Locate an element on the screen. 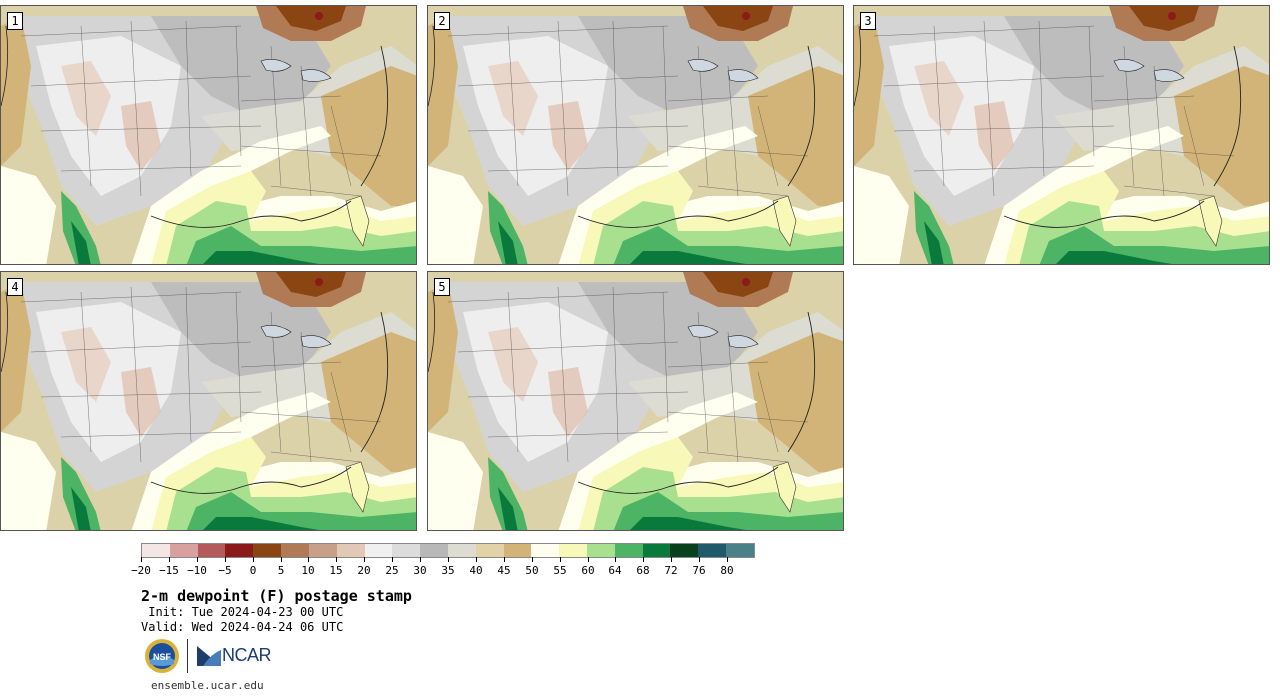  colorbar-tick-label: 45 is located at coordinates (504, 570).